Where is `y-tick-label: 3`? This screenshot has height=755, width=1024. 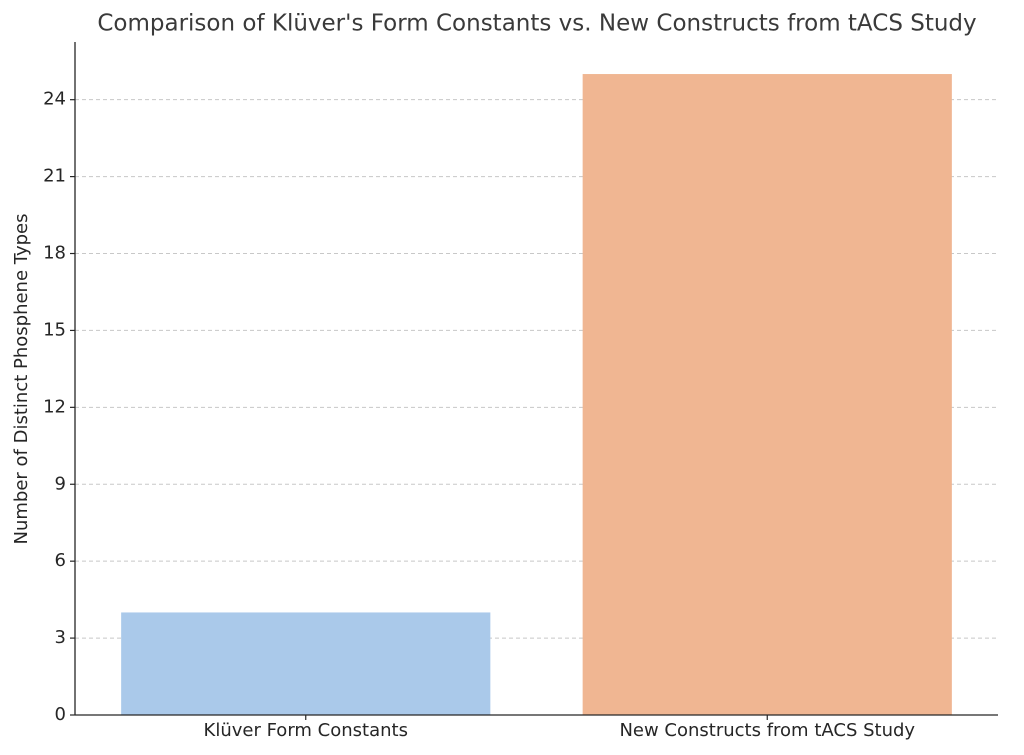
y-tick-label: 3 is located at coordinates (60, 637).